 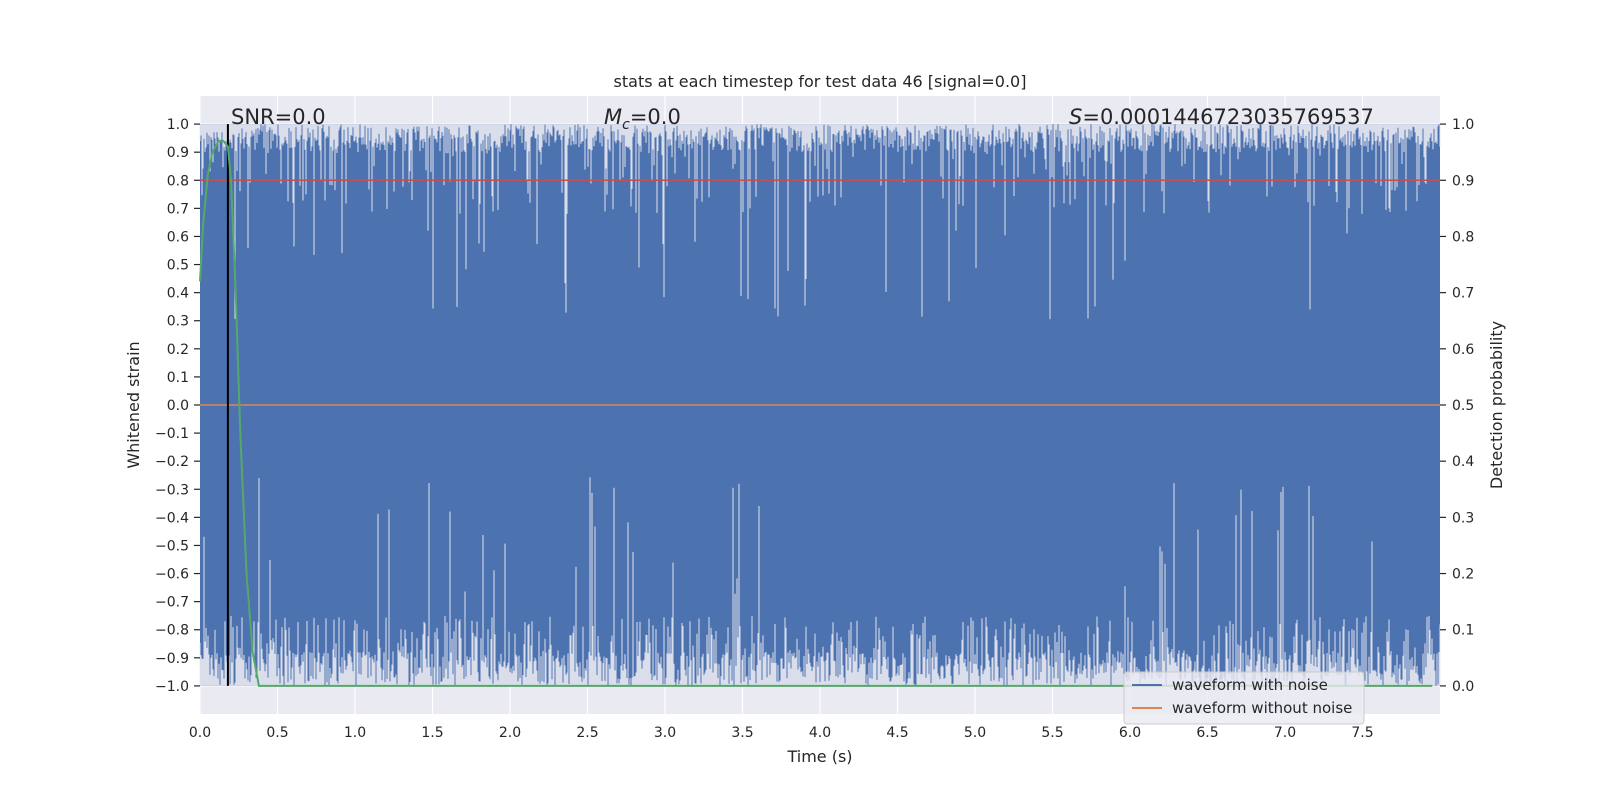 I want to click on y-tick-label: −0.1, so click(x=172, y=434).